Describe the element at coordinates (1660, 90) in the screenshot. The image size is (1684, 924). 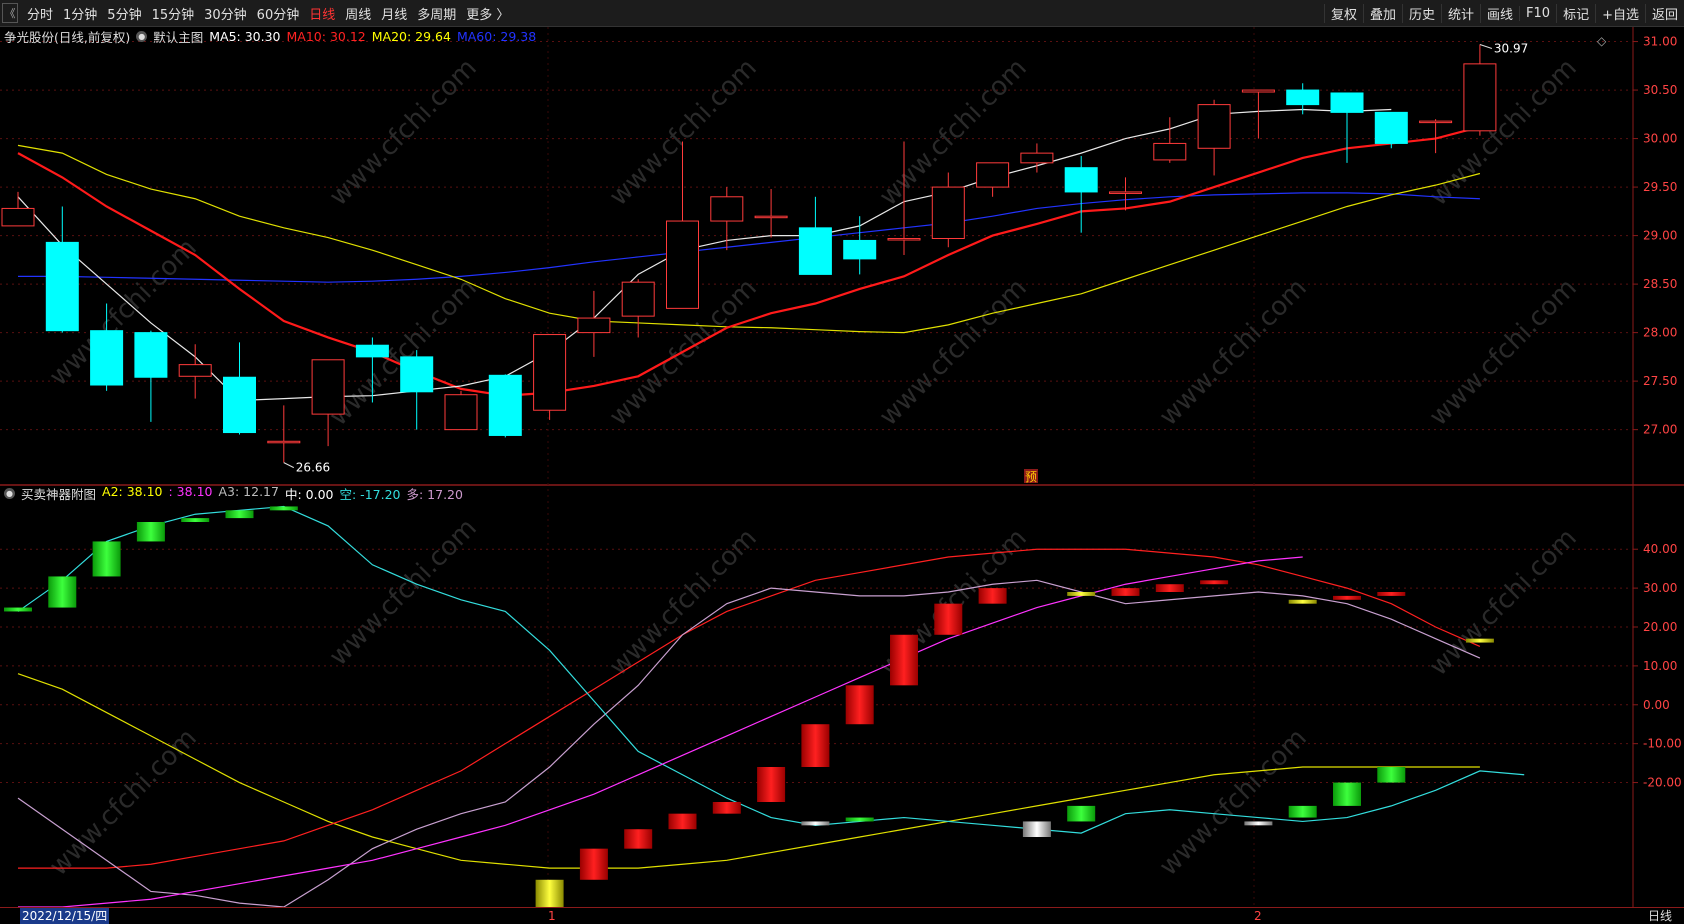
I see `y-tick-label: 30.50` at that location.